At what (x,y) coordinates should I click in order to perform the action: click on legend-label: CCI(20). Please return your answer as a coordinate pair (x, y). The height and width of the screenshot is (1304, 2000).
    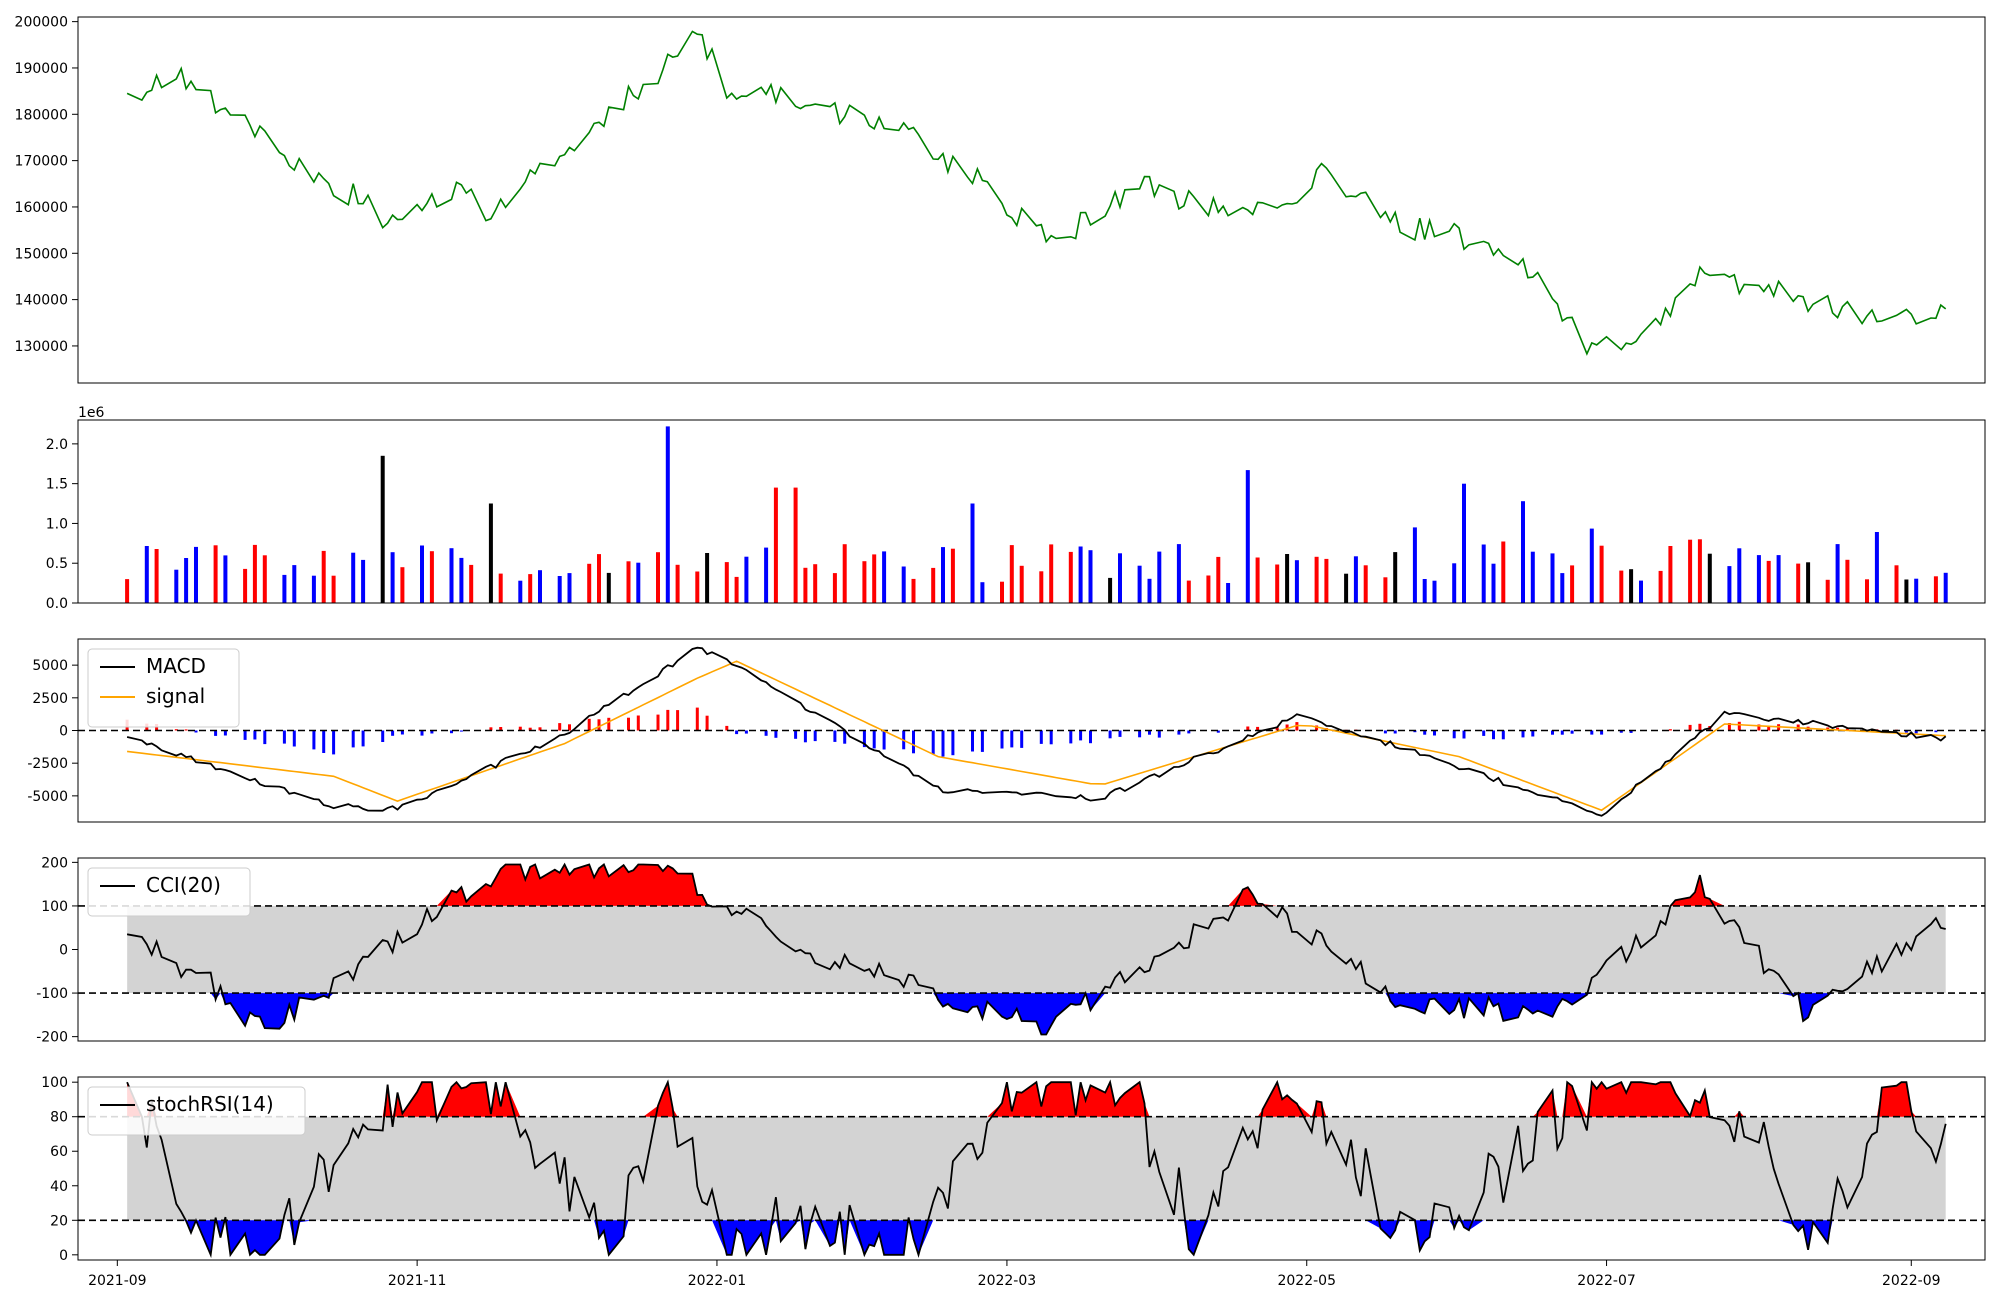
    Looking at the image, I should click on (183, 885).